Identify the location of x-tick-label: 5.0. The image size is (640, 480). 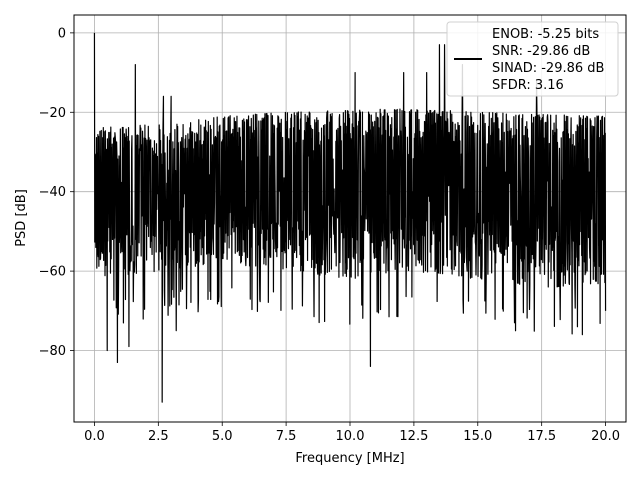
(222, 436).